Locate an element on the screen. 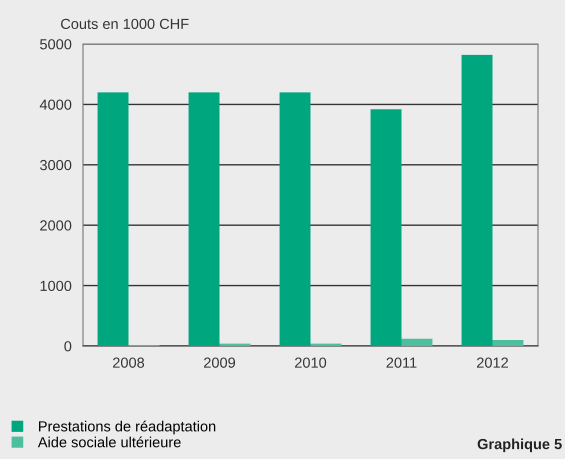  y-tick-label: 4000 is located at coordinates (56, 105).